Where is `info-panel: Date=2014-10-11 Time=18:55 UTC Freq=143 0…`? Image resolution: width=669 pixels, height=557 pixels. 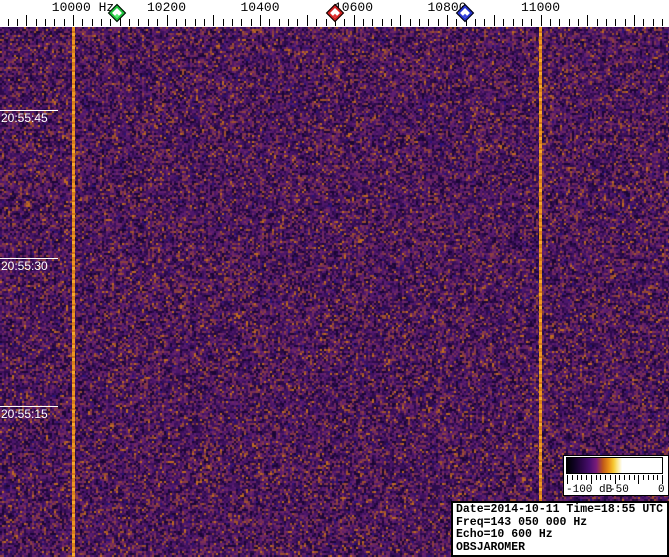
info-panel: Date=2014-10-11 Time=18:55 UTC Freq=143 0… is located at coordinates (560, 529).